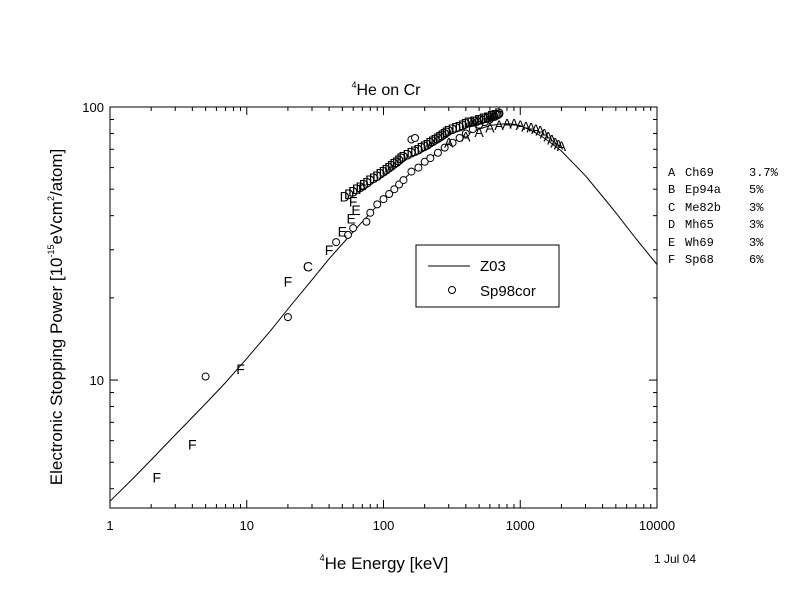 Image resolution: width=800 pixels, height=600 pixels. What do you see at coordinates (384, 563) in the screenshot?
I see `x-axis-label: 4He Energy [keV]` at bounding box center [384, 563].